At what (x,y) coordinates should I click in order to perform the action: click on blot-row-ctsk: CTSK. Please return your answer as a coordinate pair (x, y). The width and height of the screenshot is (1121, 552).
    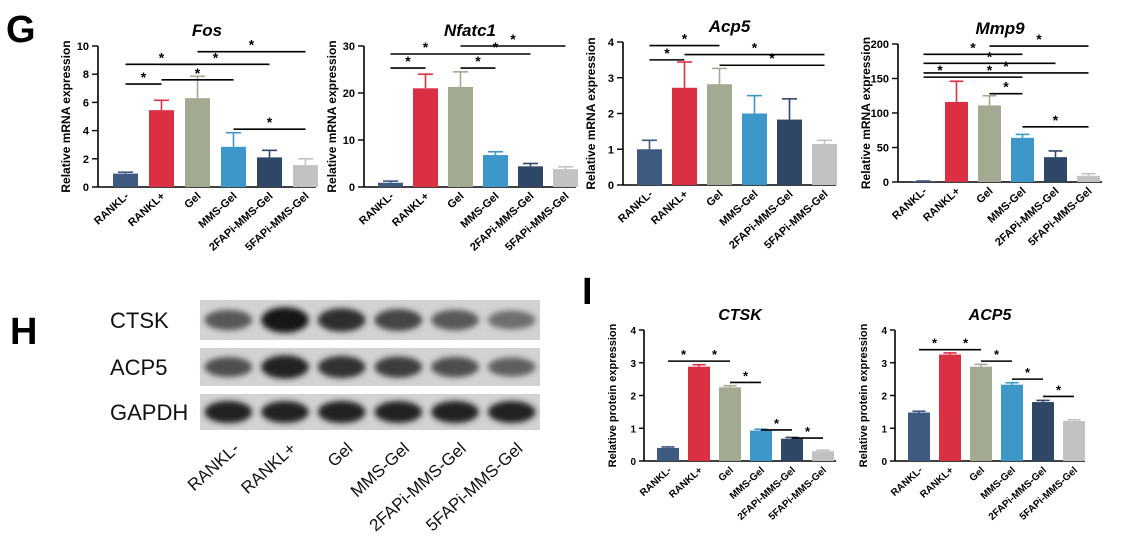
    Looking at the image, I should click on (325, 320).